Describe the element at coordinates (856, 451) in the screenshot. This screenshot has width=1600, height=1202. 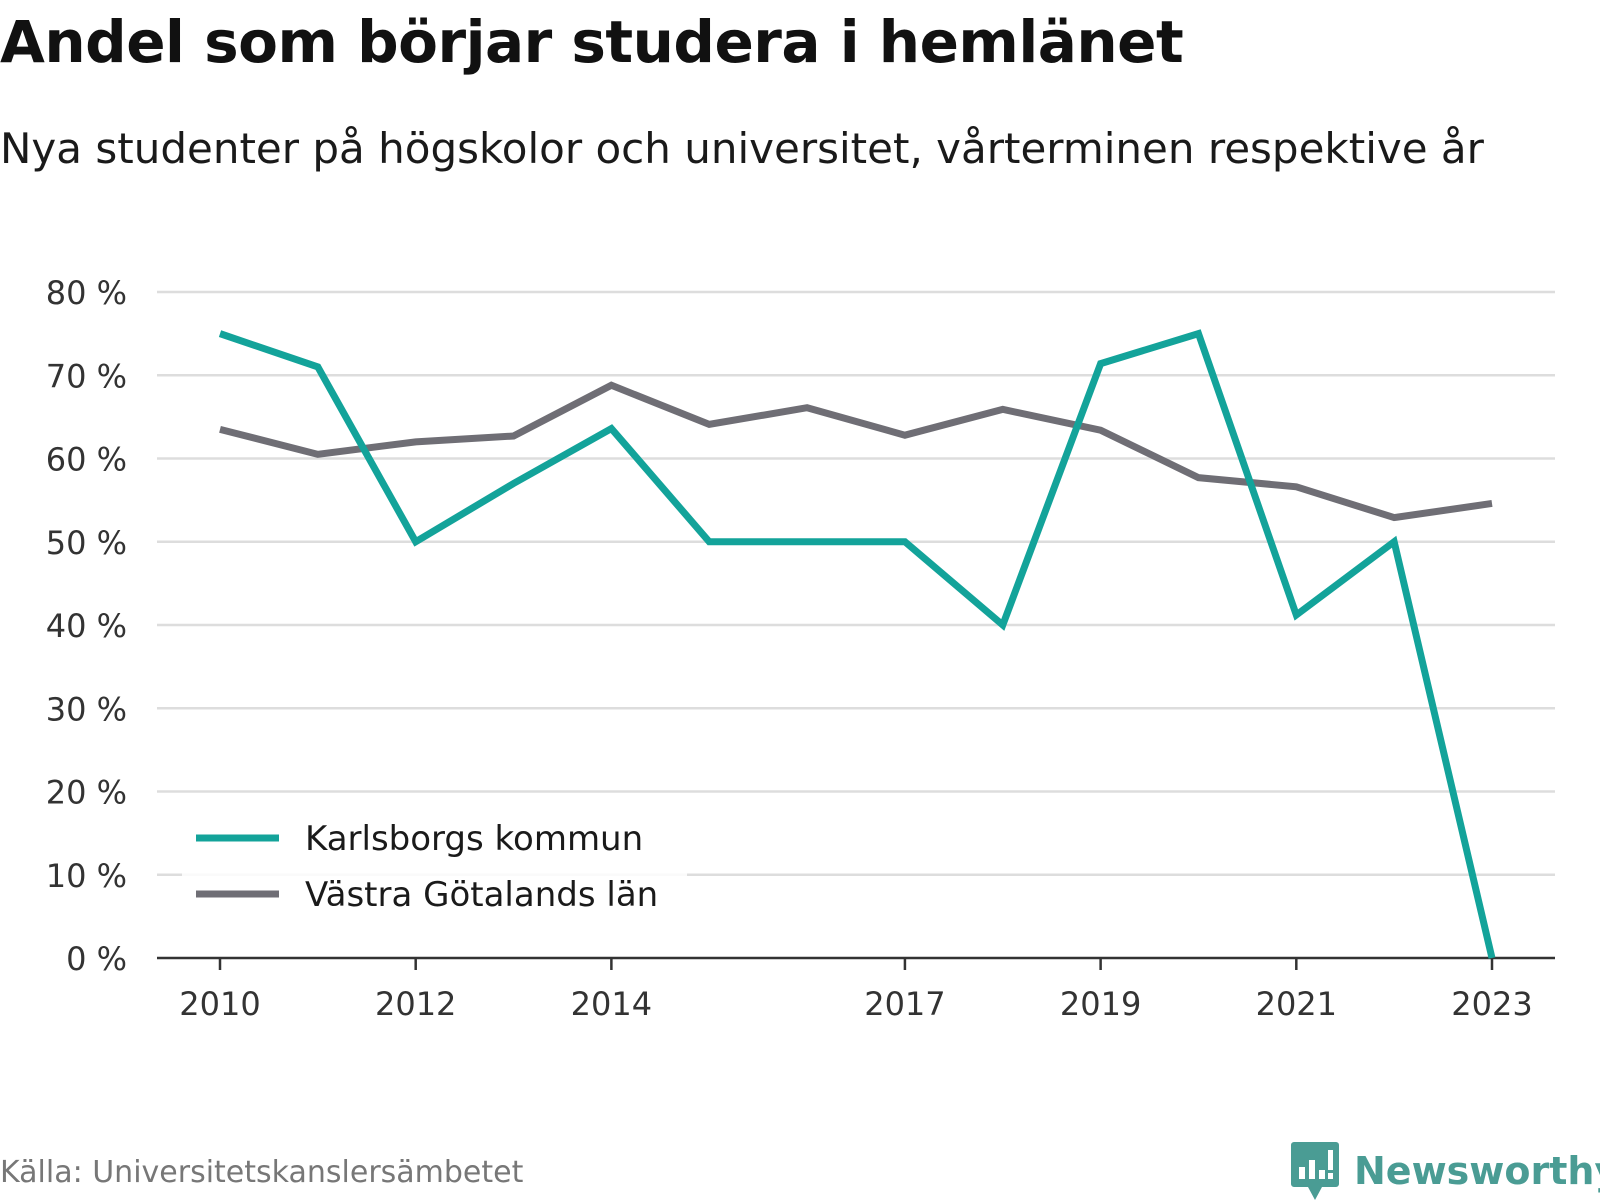
I see `series-line-vastra-gotalands-lan` at that location.